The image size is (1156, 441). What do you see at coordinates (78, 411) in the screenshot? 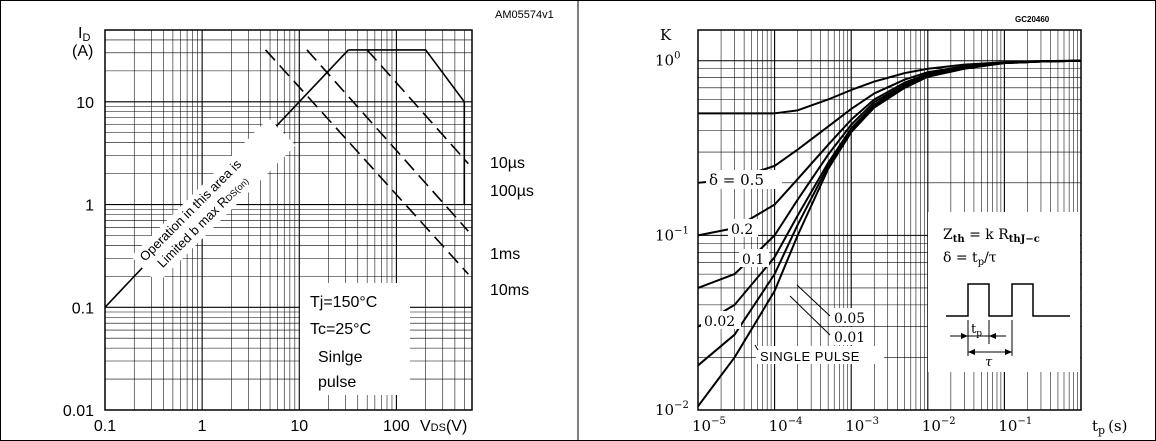
I see `soa-y-tick-label: 0.01` at bounding box center [78, 411].